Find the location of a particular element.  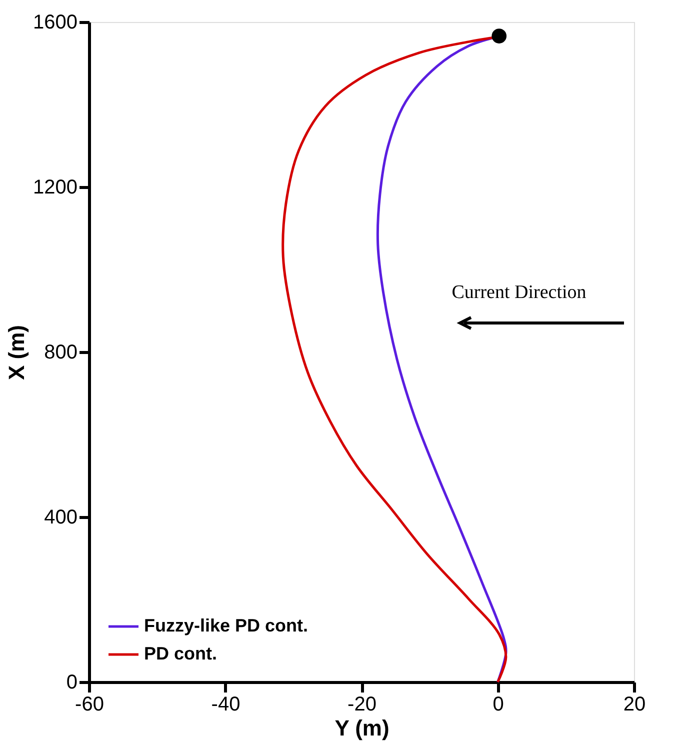

y-tick-label: 1600 is located at coordinates (55, 23).